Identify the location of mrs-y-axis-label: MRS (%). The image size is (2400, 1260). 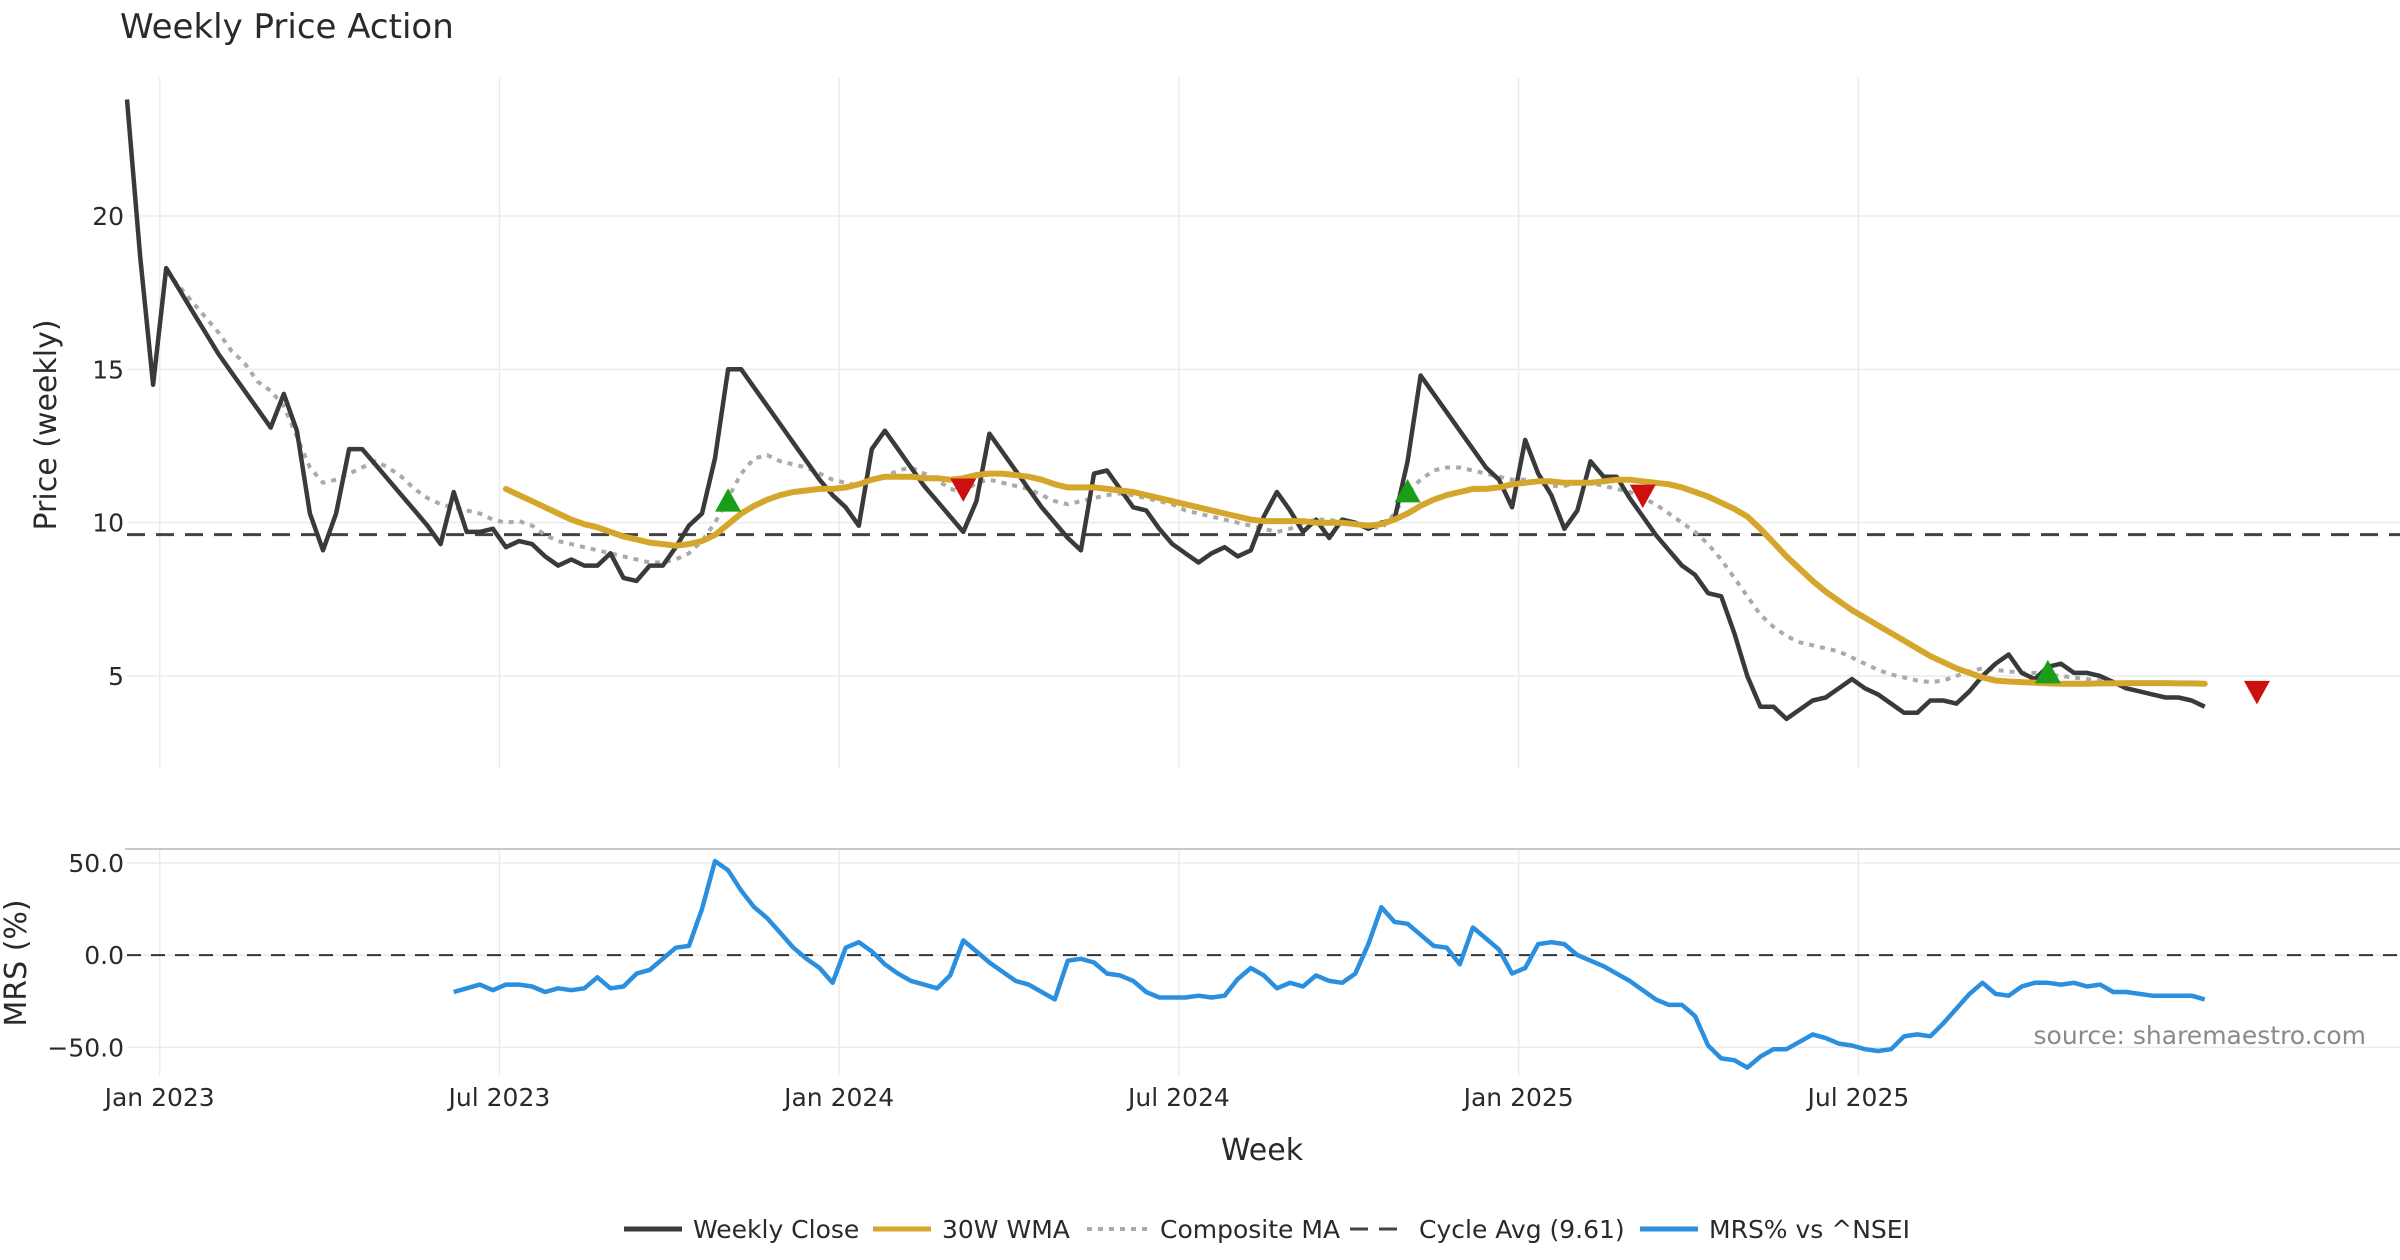
(17, 962).